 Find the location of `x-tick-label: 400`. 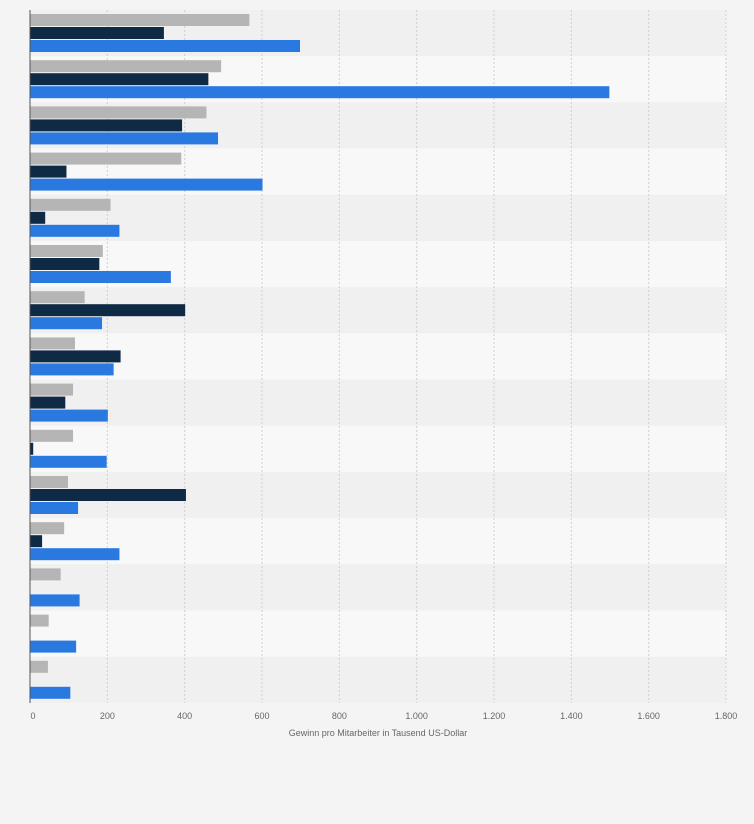

x-tick-label: 400 is located at coordinates (184, 716).